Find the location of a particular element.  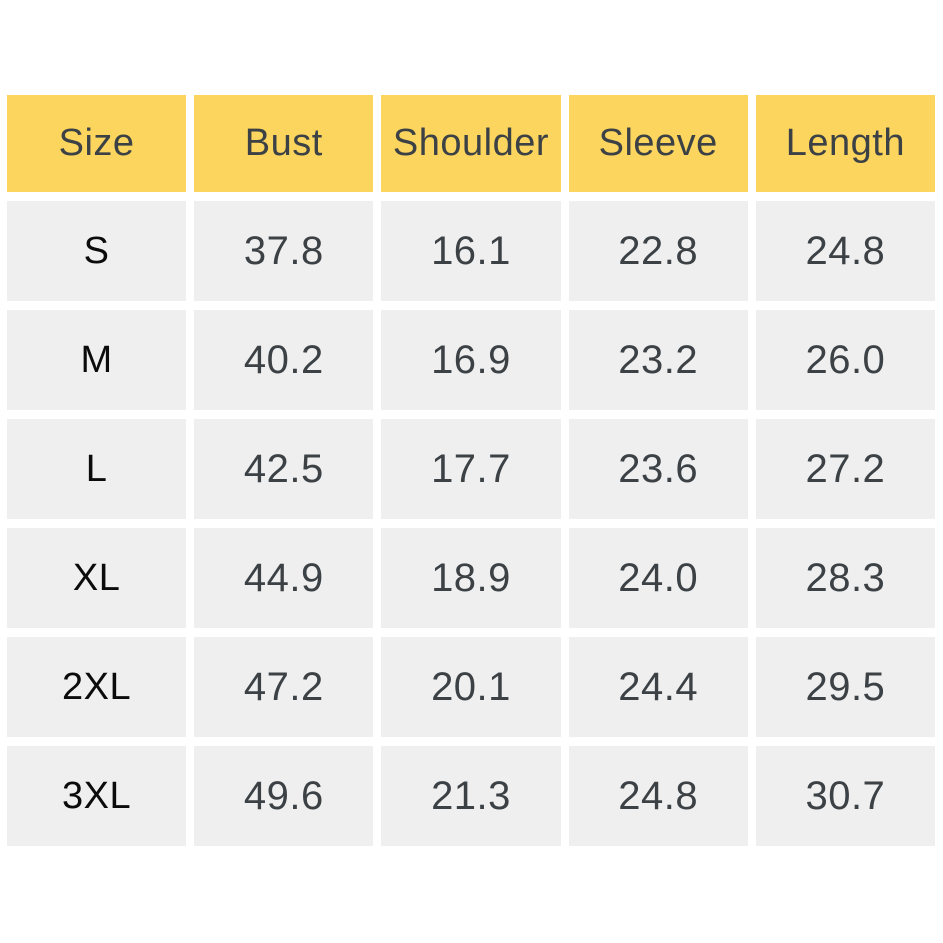

bust-cell: 40.2 is located at coordinates (284, 360).